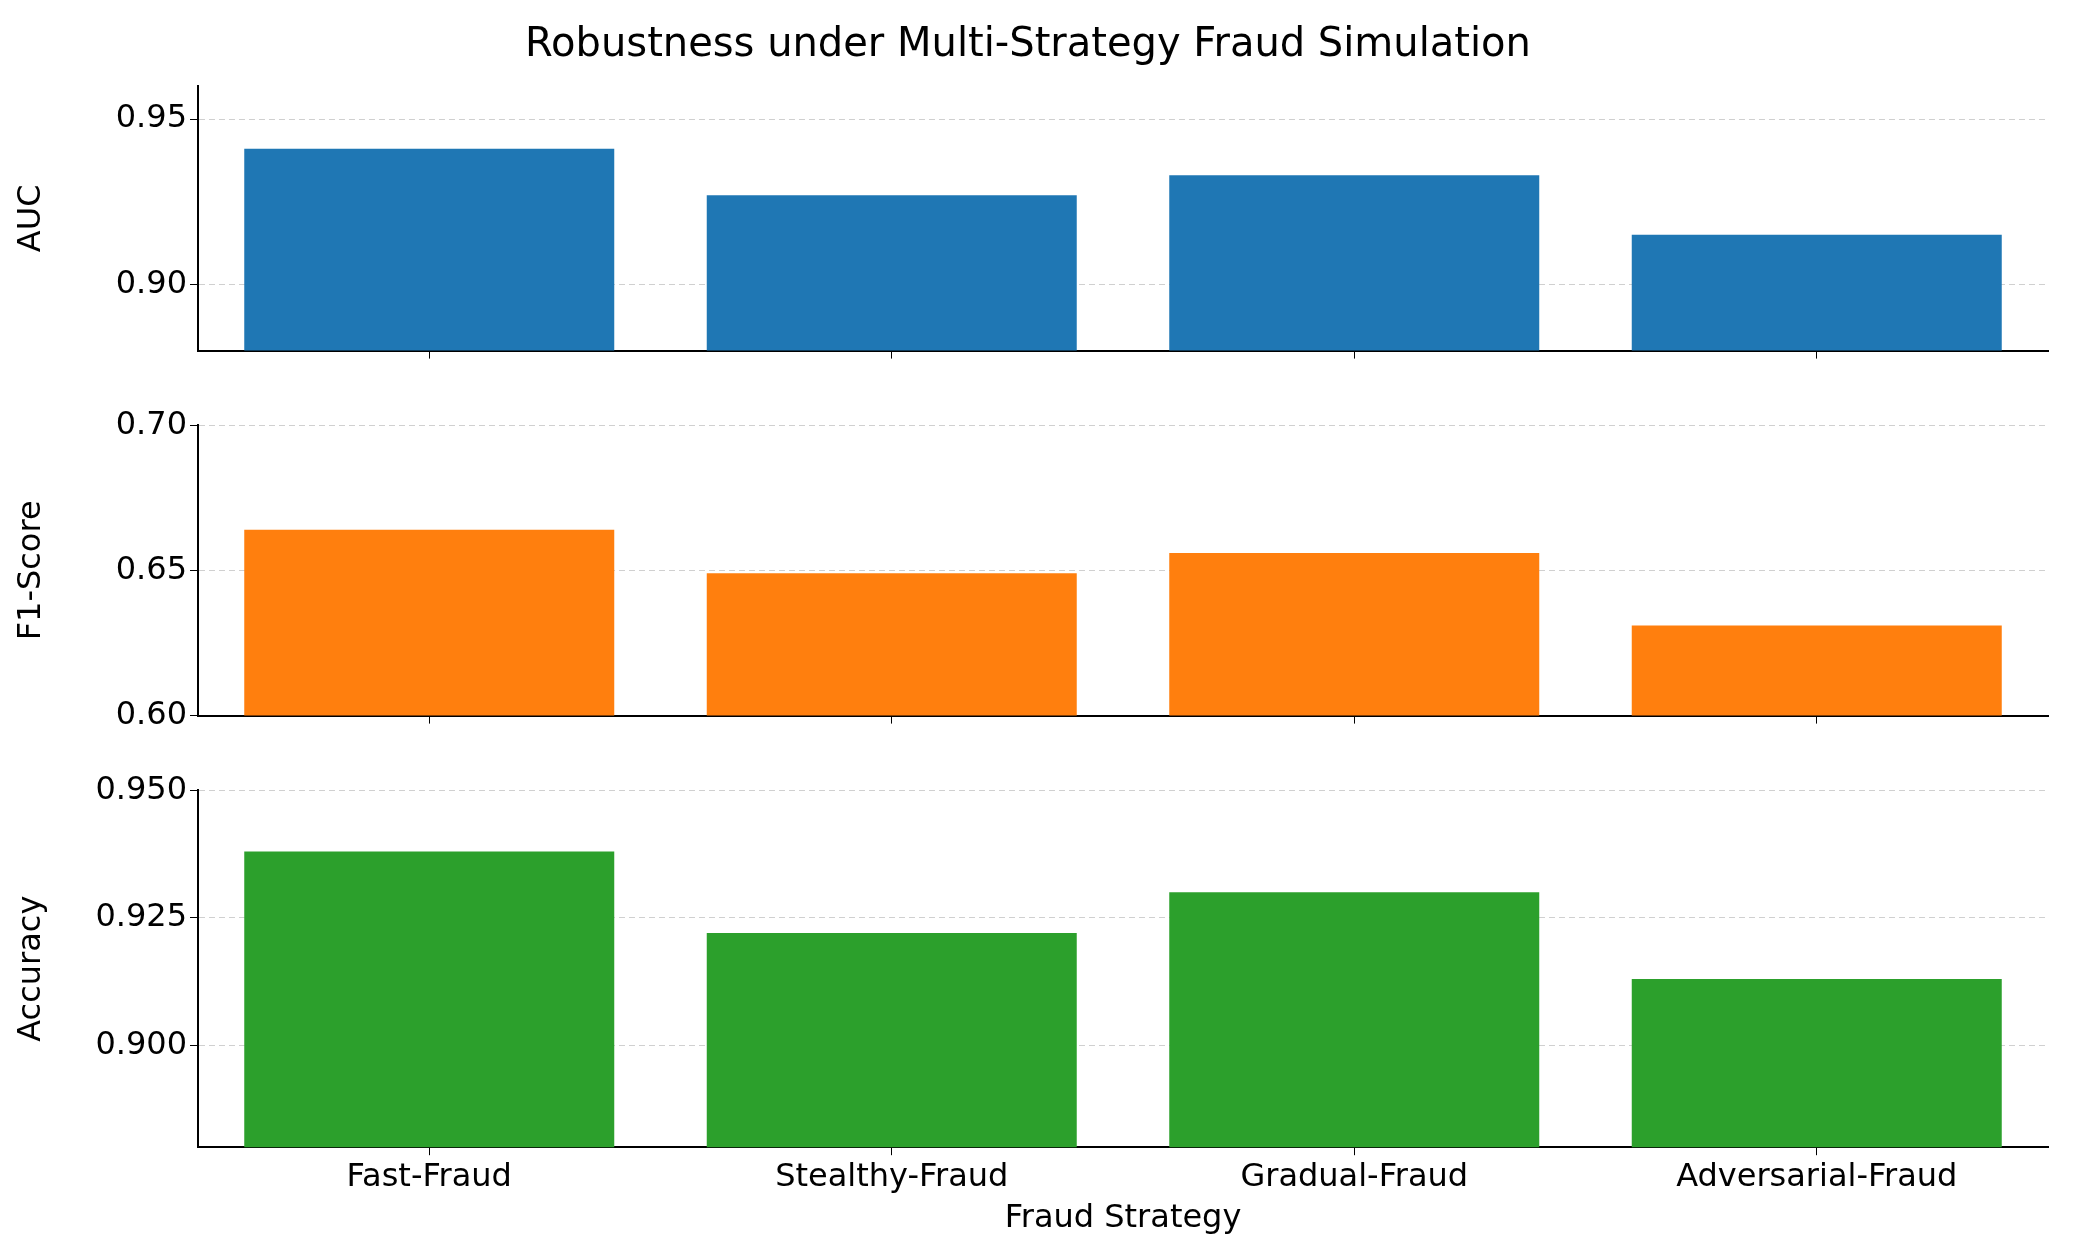  I want to click on y-axis-title: AUC, so click(28, 218).